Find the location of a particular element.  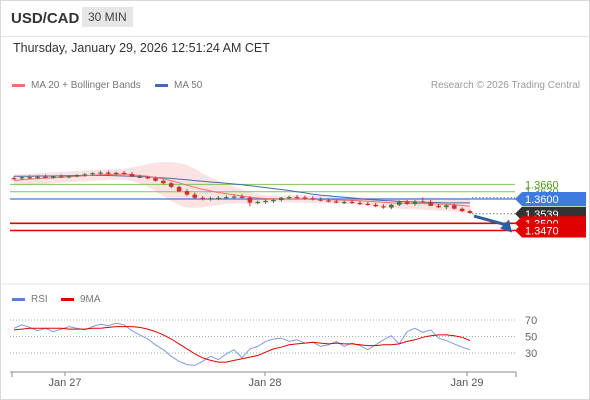

rsi-swatch is located at coordinates (18, 299).